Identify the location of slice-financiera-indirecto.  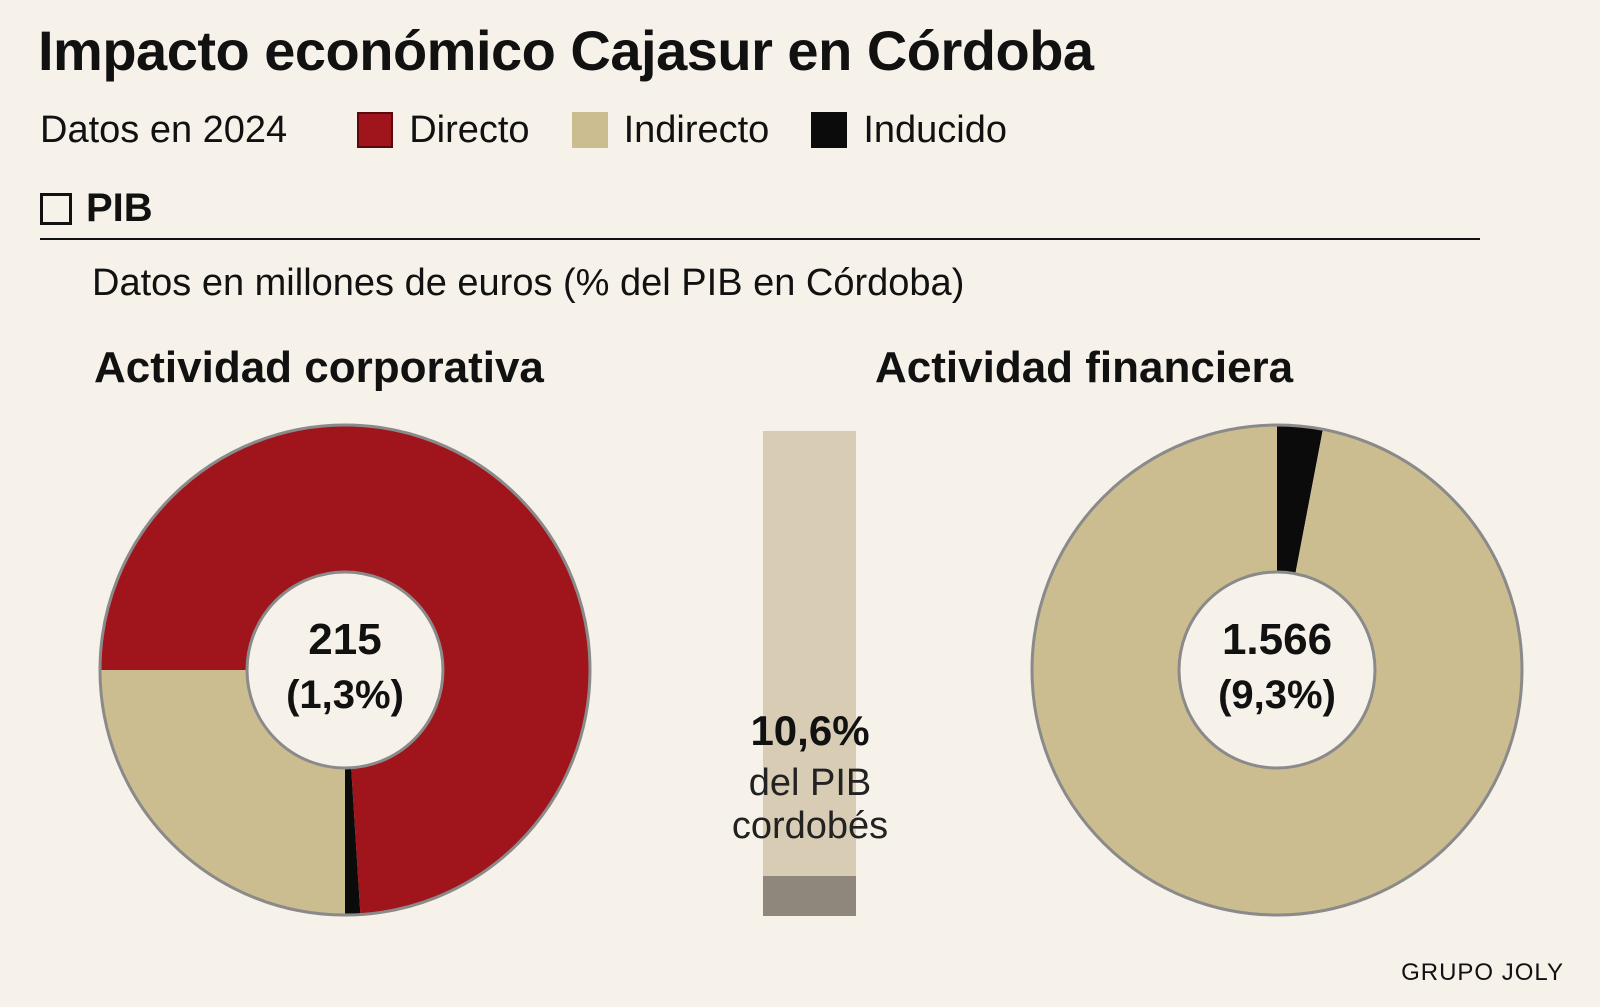
(1277, 670).